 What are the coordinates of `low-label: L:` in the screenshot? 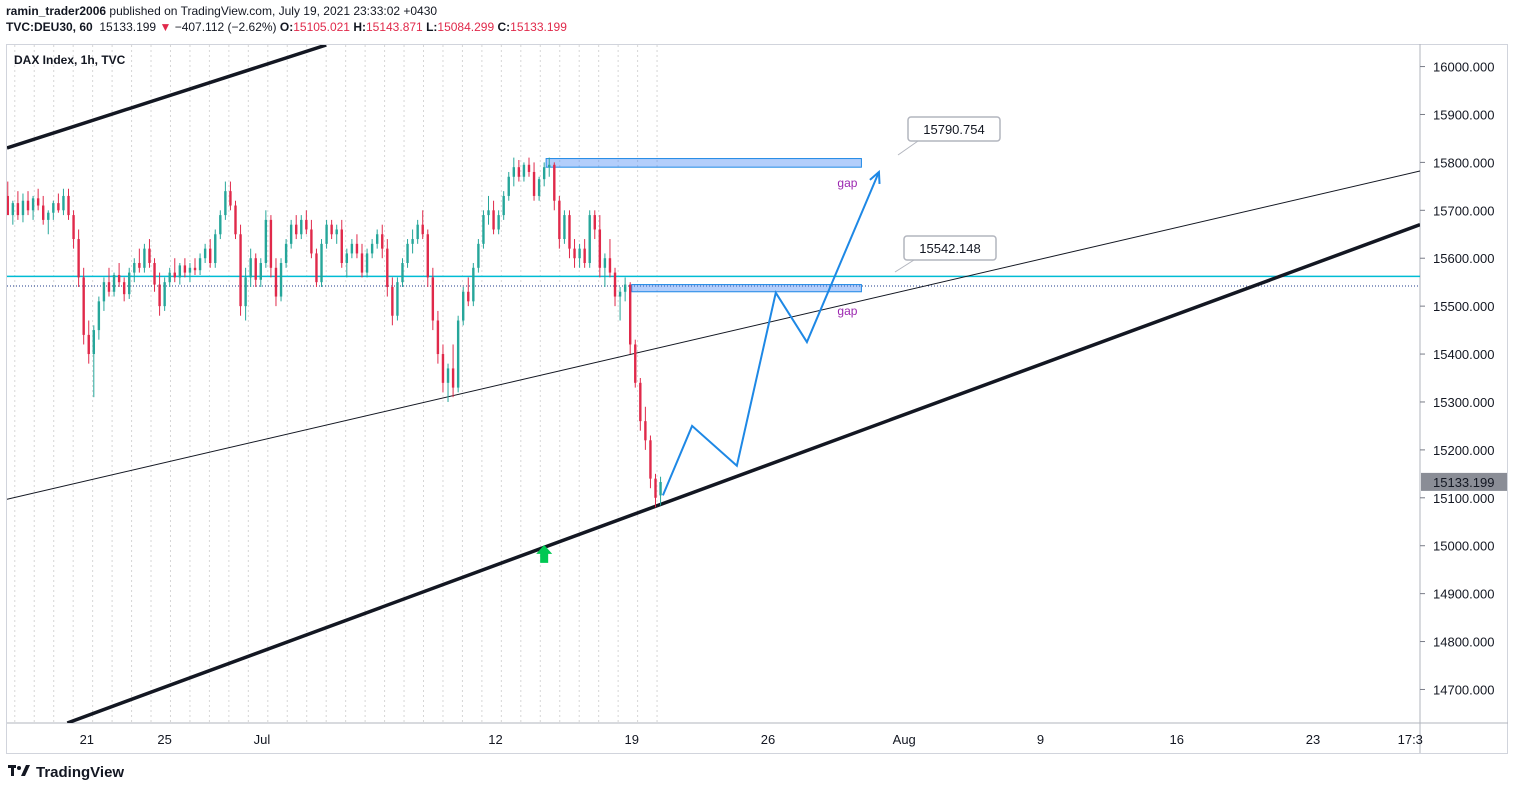 It's located at (432, 27).